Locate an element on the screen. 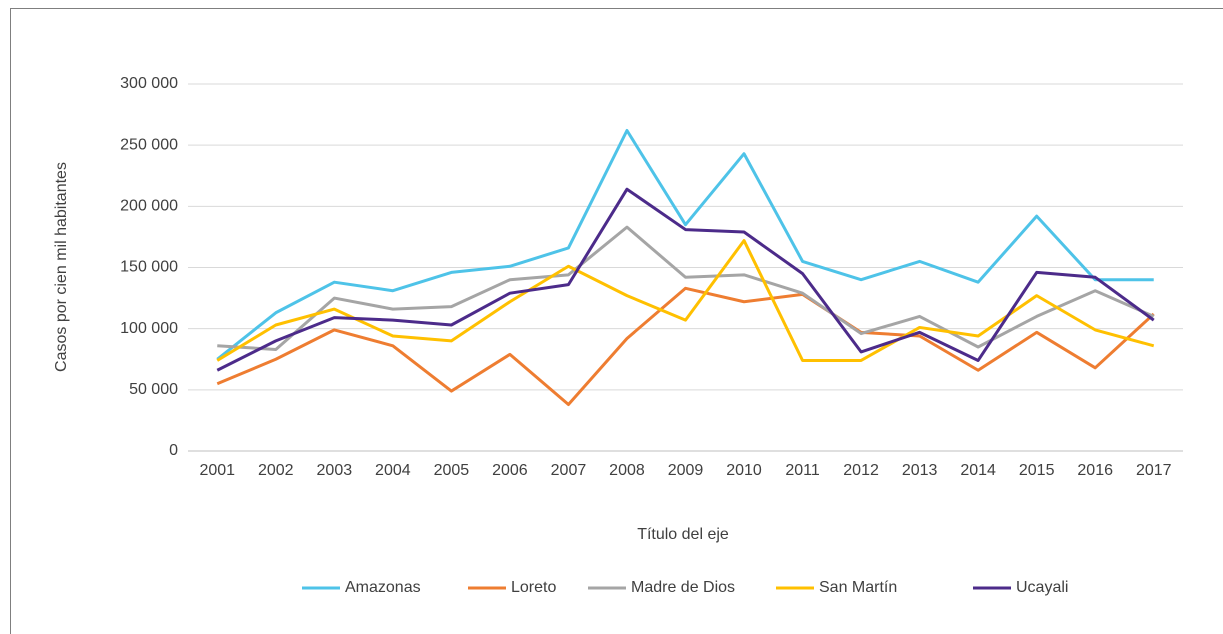 Image resolution: width=1223 pixels, height=634 pixels. x-tick-label: 2014 is located at coordinates (978, 470).